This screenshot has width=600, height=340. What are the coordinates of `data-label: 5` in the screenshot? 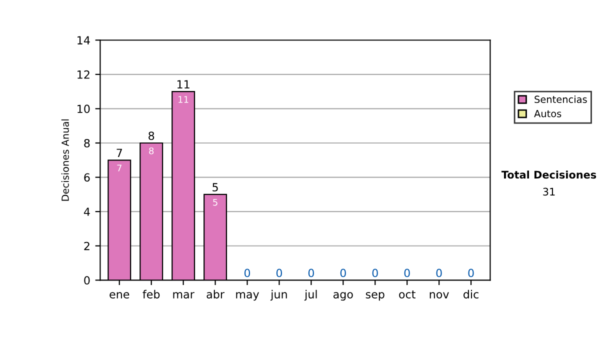 It's located at (215, 202).